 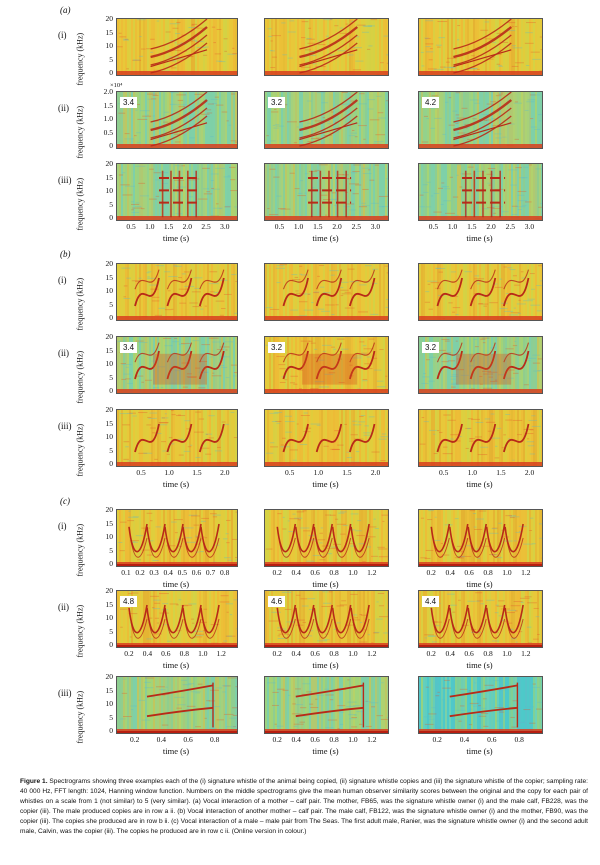 What do you see at coordinates (431, 347) in the screenshot?
I see `similarity-score: 3.2` at bounding box center [431, 347].